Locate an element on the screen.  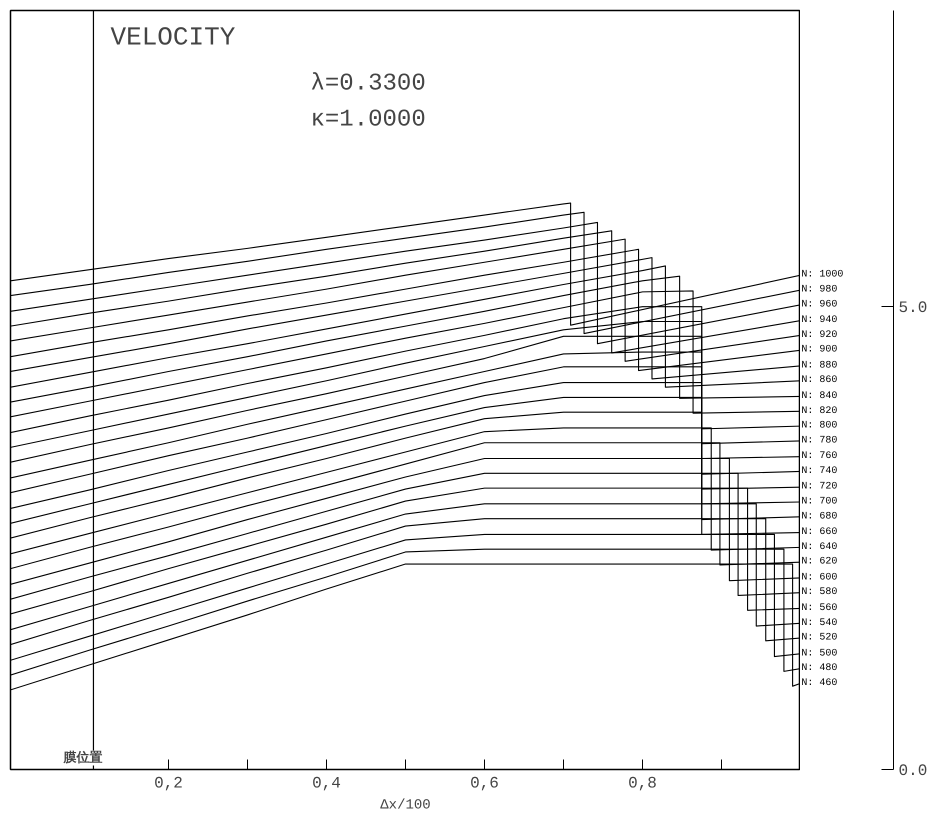
series-label: N: 960 is located at coordinates (819, 304).